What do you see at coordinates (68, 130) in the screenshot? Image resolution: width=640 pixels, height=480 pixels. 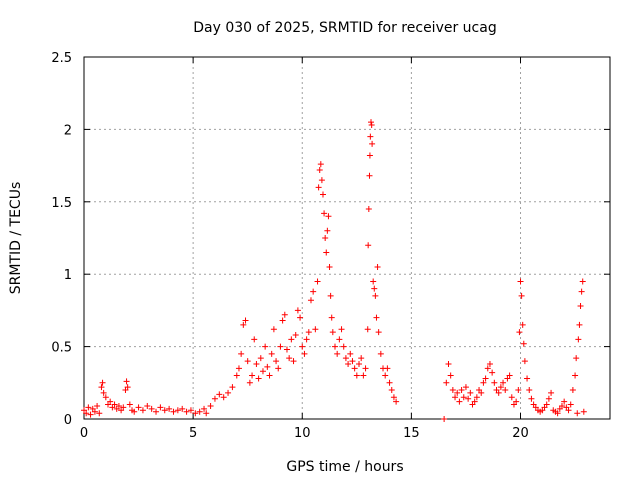 I see `y-tick-label: 2` at bounding box center [68, 130].